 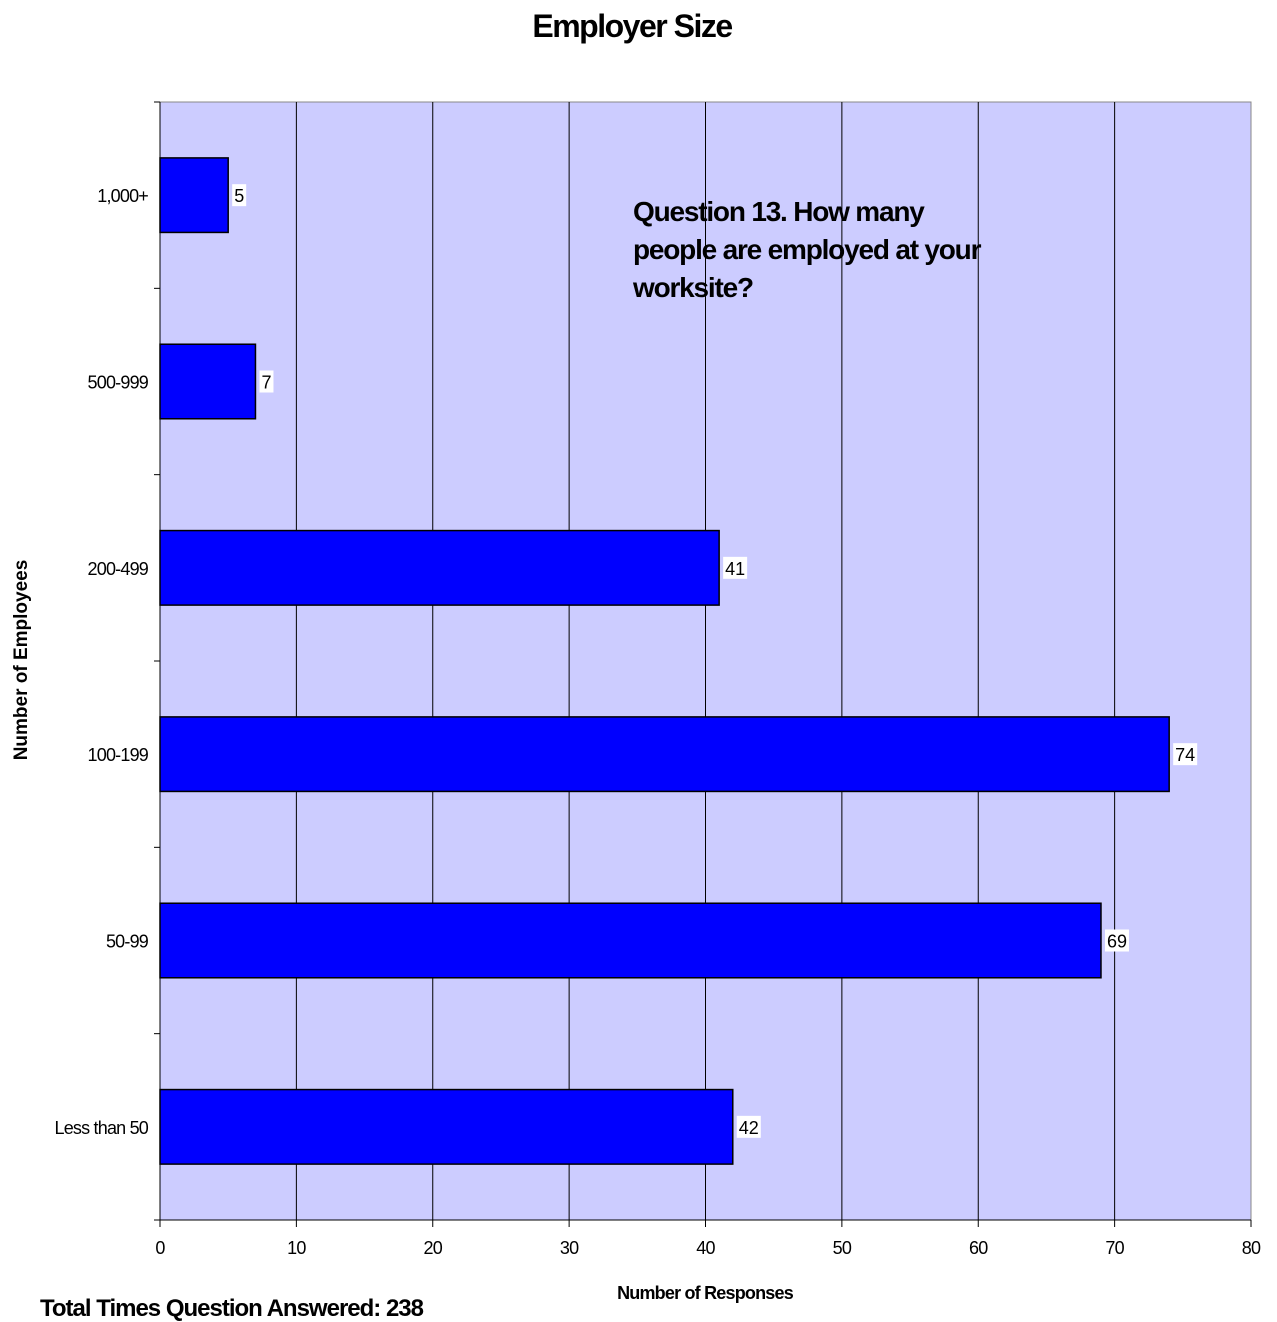 I want to click on data-label: 69, so click(x=1117, y=942).